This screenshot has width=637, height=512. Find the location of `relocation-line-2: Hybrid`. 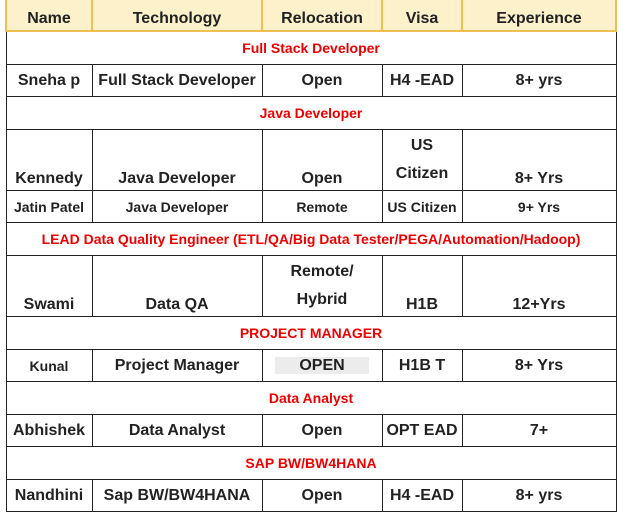

relocation-line-2: Hybrid is located at coordinates (322, 299).